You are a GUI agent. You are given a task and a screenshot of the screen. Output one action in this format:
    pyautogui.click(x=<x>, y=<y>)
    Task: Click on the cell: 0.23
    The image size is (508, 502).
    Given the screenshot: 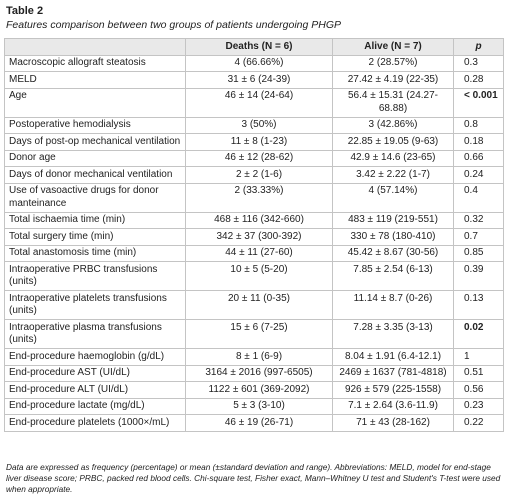 What is the action you would take?
    pyautogui.click(x=478, y=406)
    